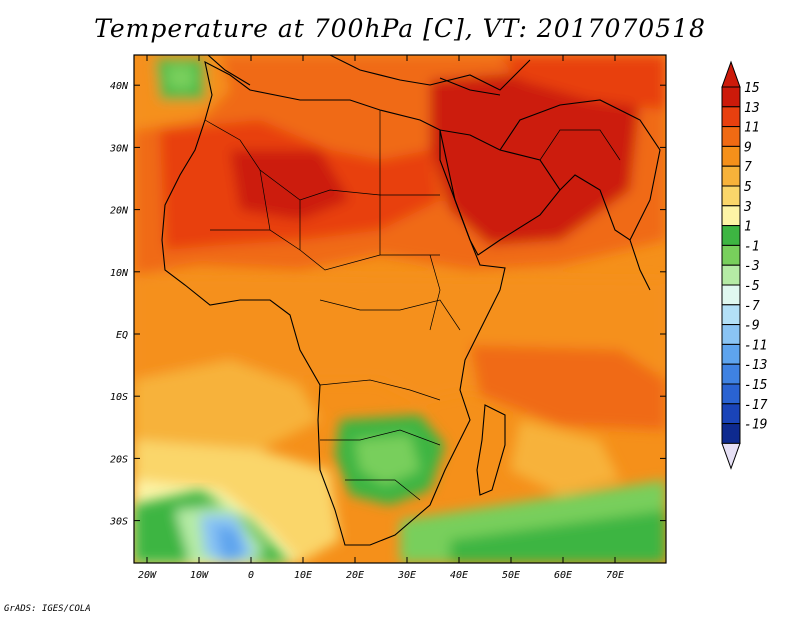  What do you see at coordinates (119, 397) in the screenshot?
I see `y-tick-label: 10S` at bounding box center [119, 397].